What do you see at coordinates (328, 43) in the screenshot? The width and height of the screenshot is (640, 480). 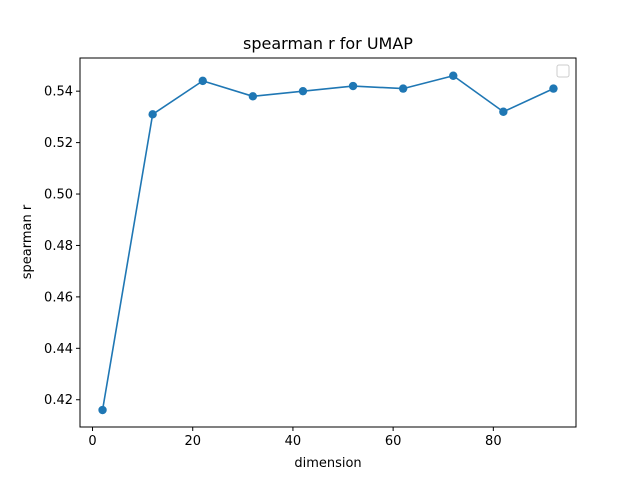 I see `chart-title: spearman r for UMAP` at bounding box center [328, 43].